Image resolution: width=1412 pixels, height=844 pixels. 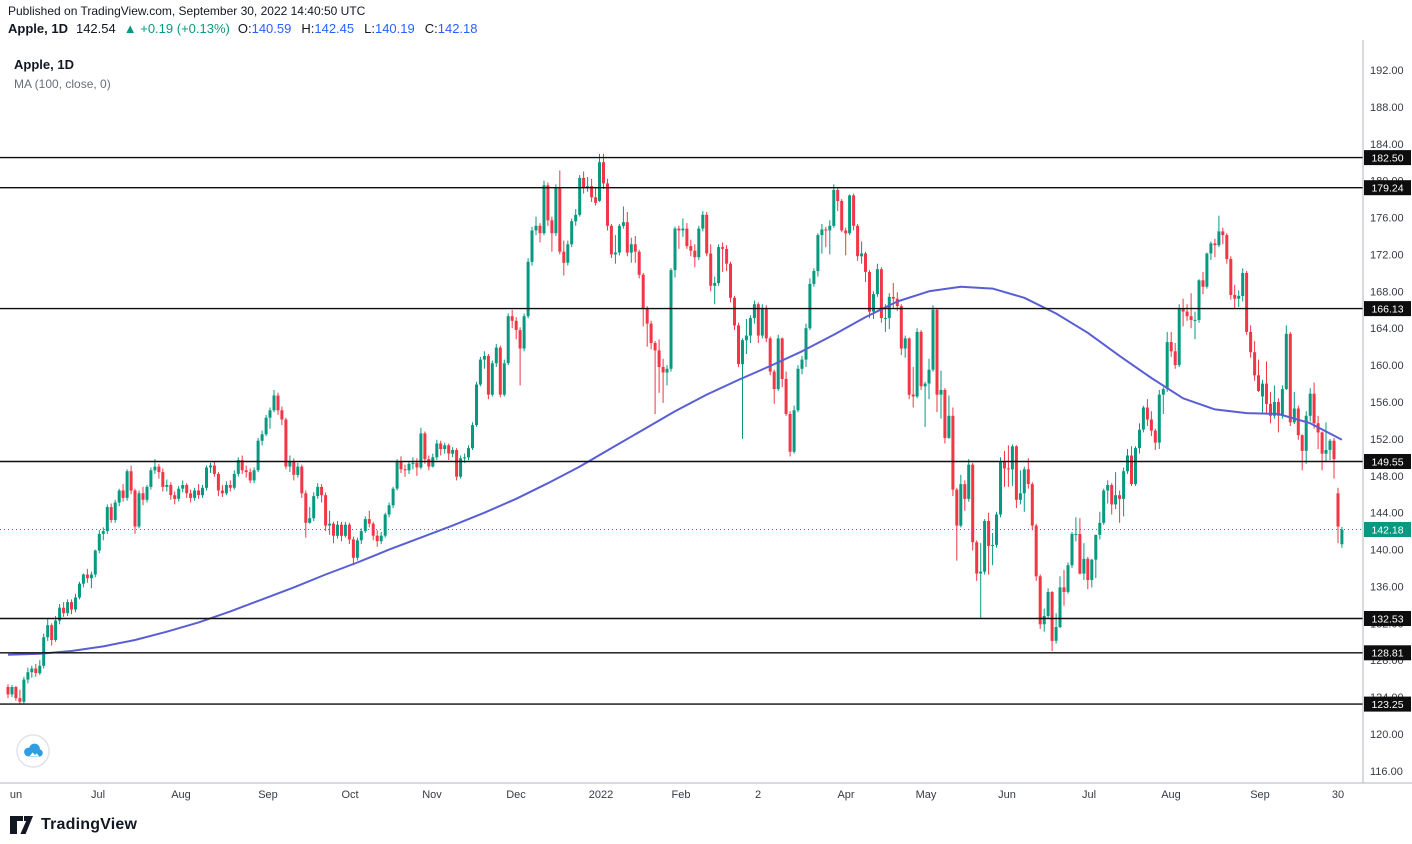 I want to click on y-axis-tick-label: 192.00, so click(x=1387, y=71).